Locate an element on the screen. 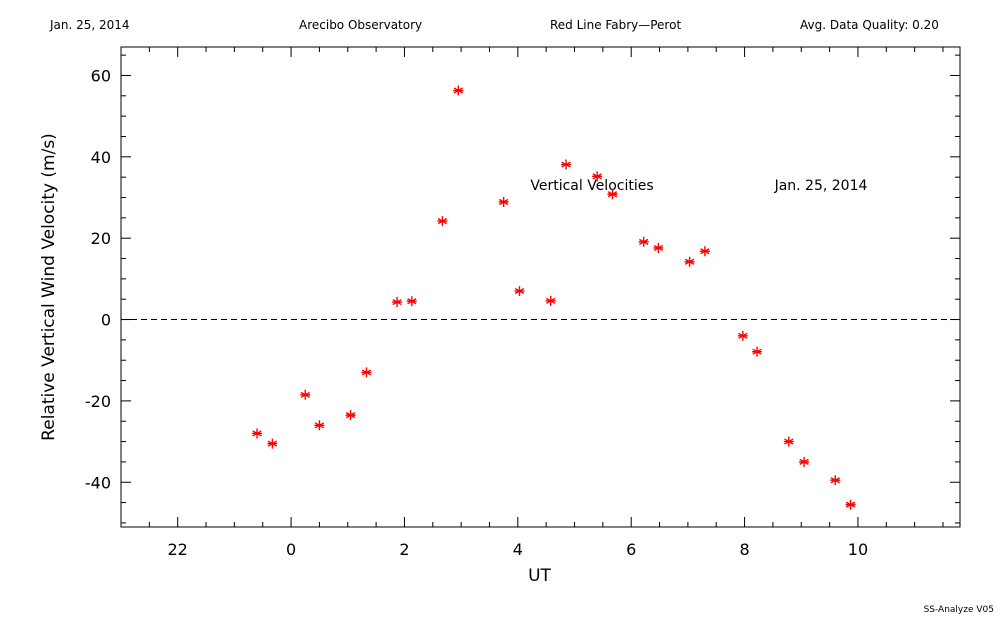  x-tick-label: 8 is located at coordinates (744, 549).